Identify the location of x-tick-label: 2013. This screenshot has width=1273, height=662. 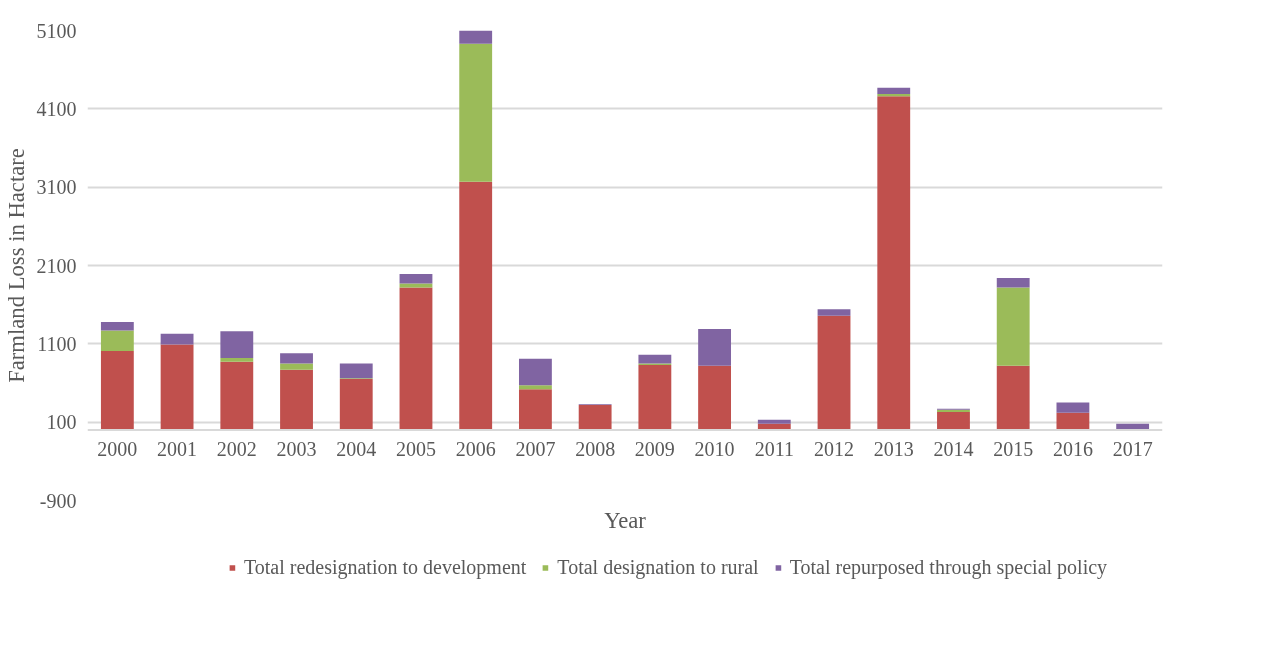
(893, 449).